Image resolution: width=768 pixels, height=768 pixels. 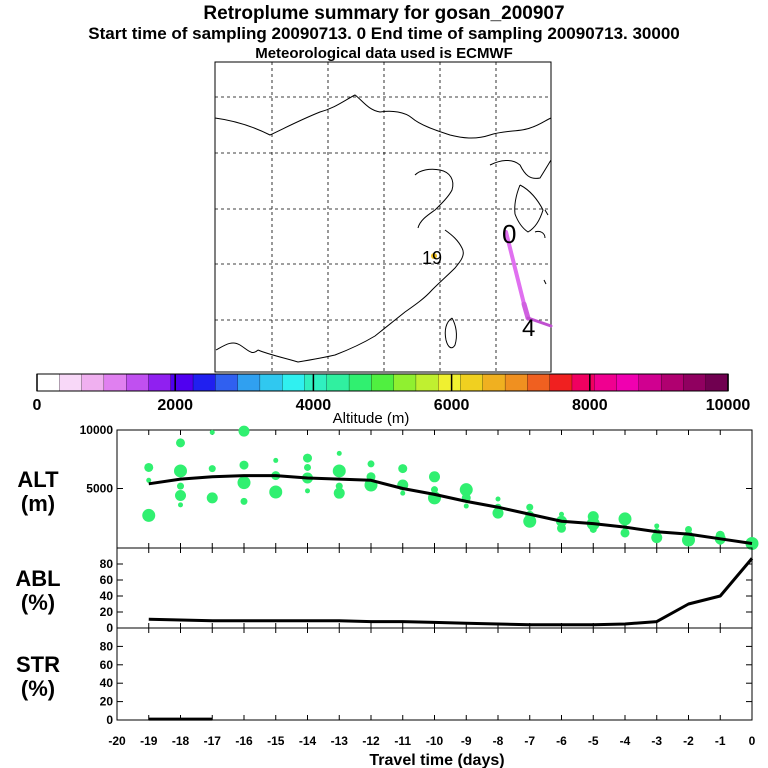 What do you see at coordinates (97, 430) in the screenshot?
I see `y-tick-label: 10000` at bounding box center [97, 430].